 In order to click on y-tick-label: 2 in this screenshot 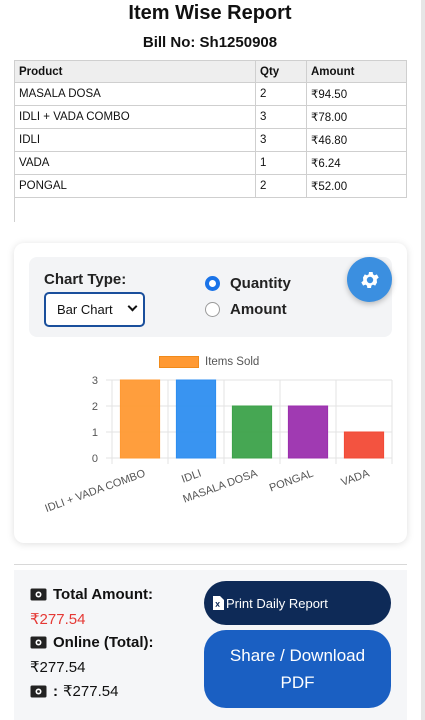, I will do `click(95, 407)`.